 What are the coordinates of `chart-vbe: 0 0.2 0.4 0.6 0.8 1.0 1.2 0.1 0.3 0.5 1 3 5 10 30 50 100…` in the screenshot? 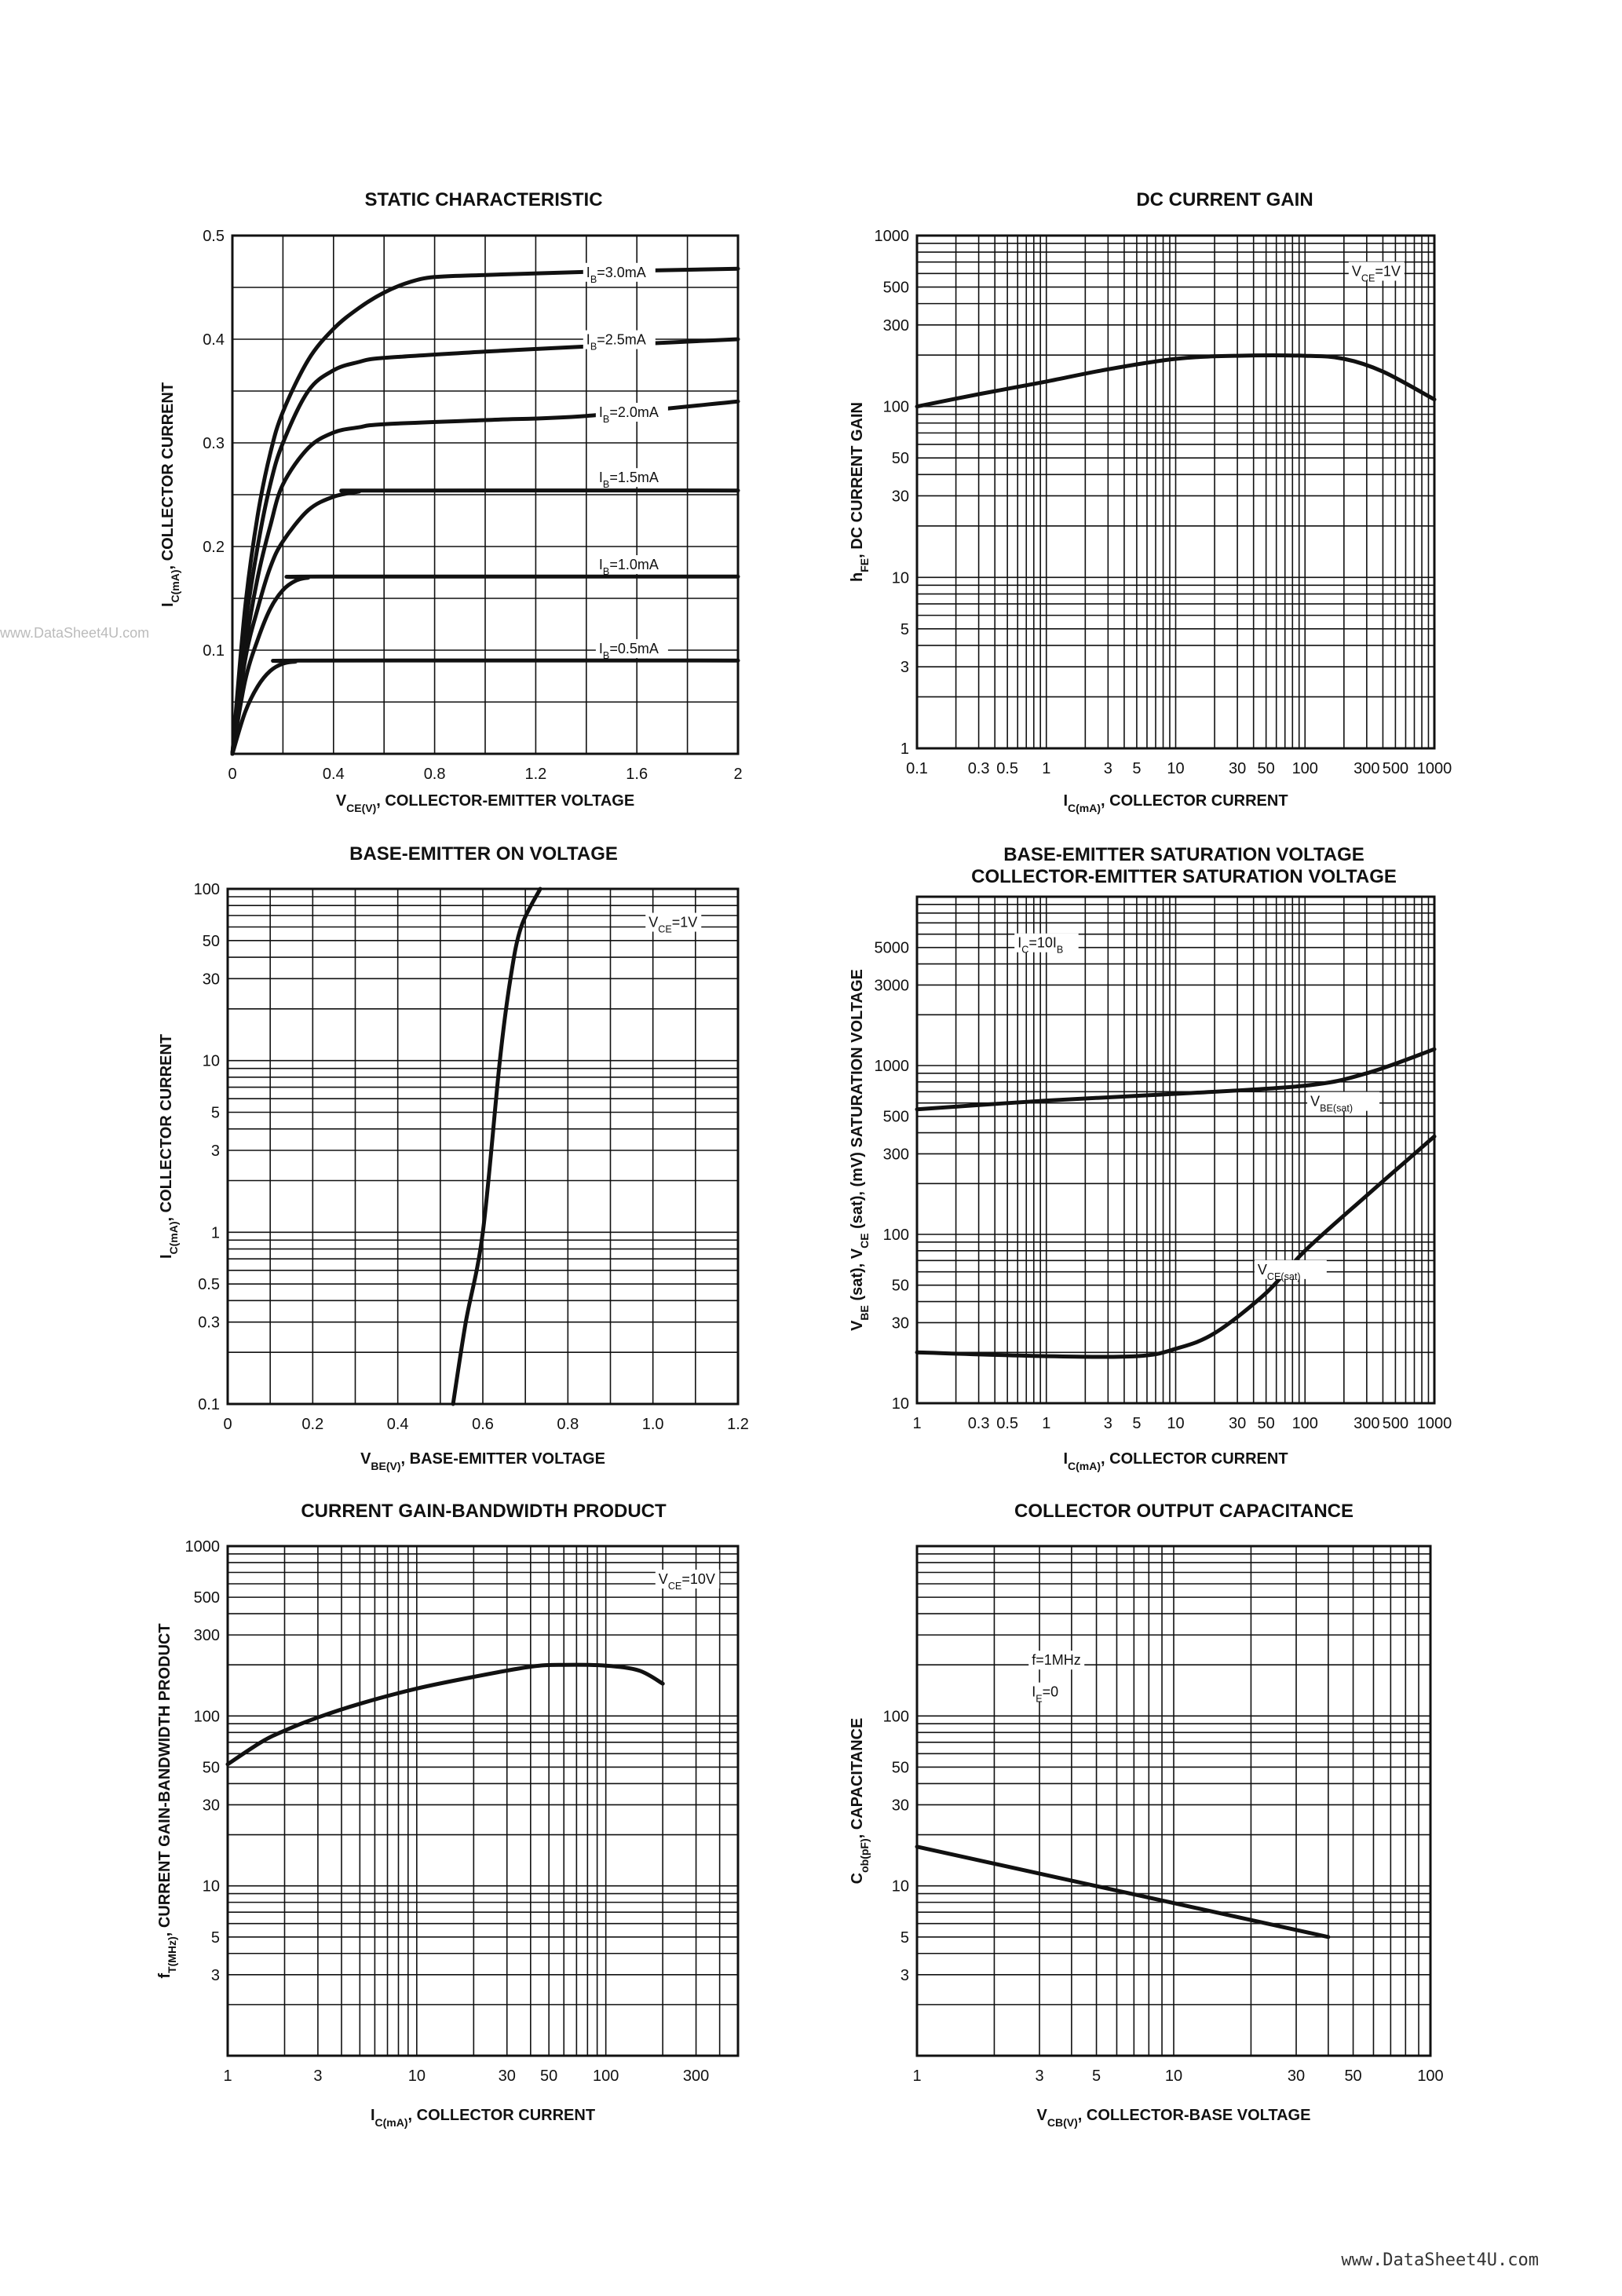 It's located at (453, 1158).